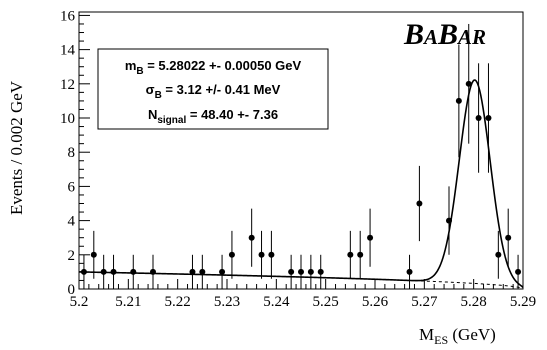  Describe the element at coordinates (67, 119) in the screenshot. I see `y-tick-label: 10` at that location.